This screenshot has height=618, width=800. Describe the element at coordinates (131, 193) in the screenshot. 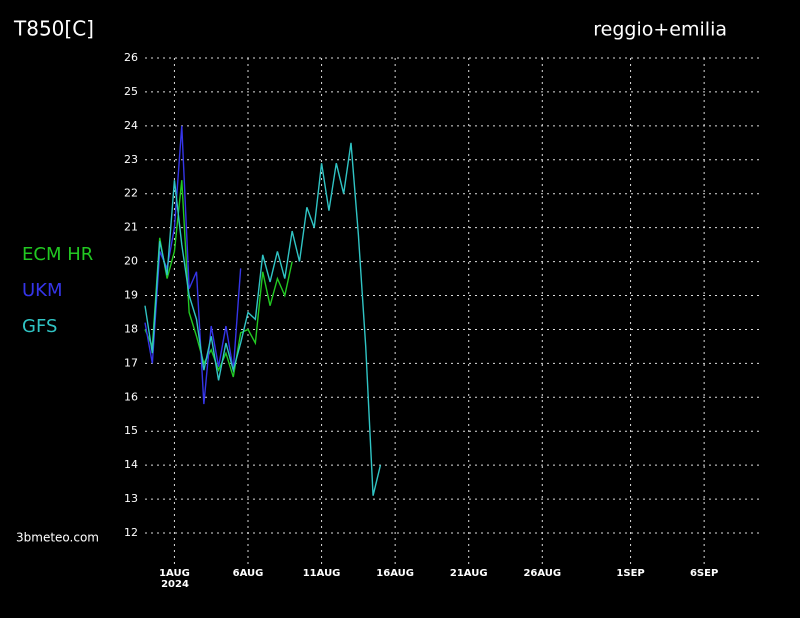

I see `y-tick-label: 22` at that location.